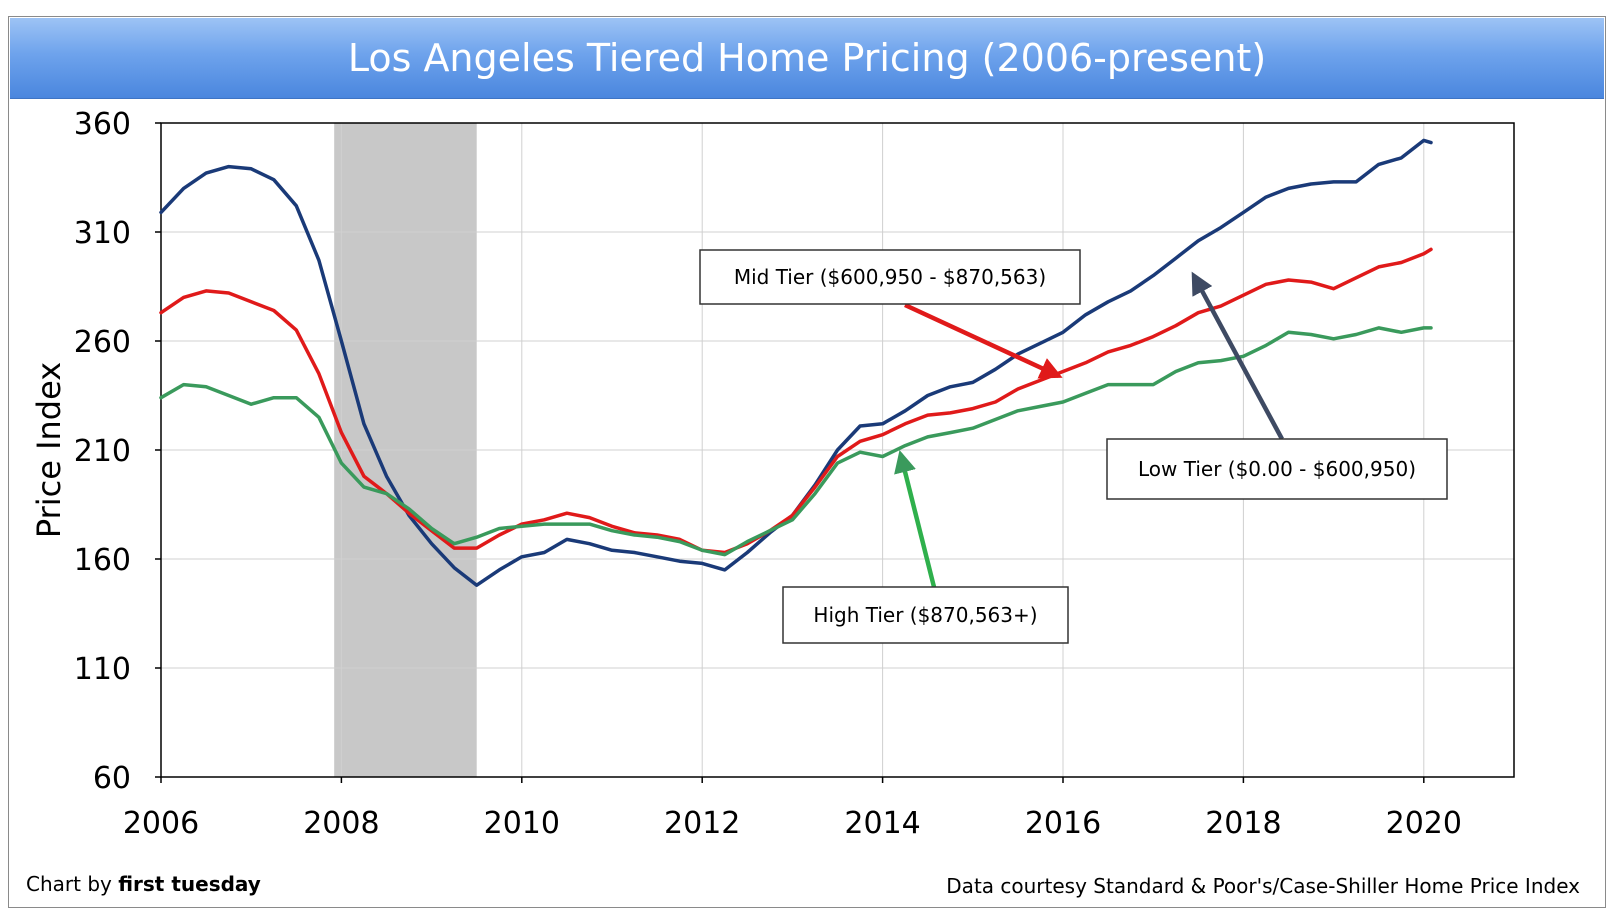 The height and width of the screenshot is (914, 1610). I want to click on annotation-label: Mid Tier ($600,950 - $870,563), so click(890, 277).